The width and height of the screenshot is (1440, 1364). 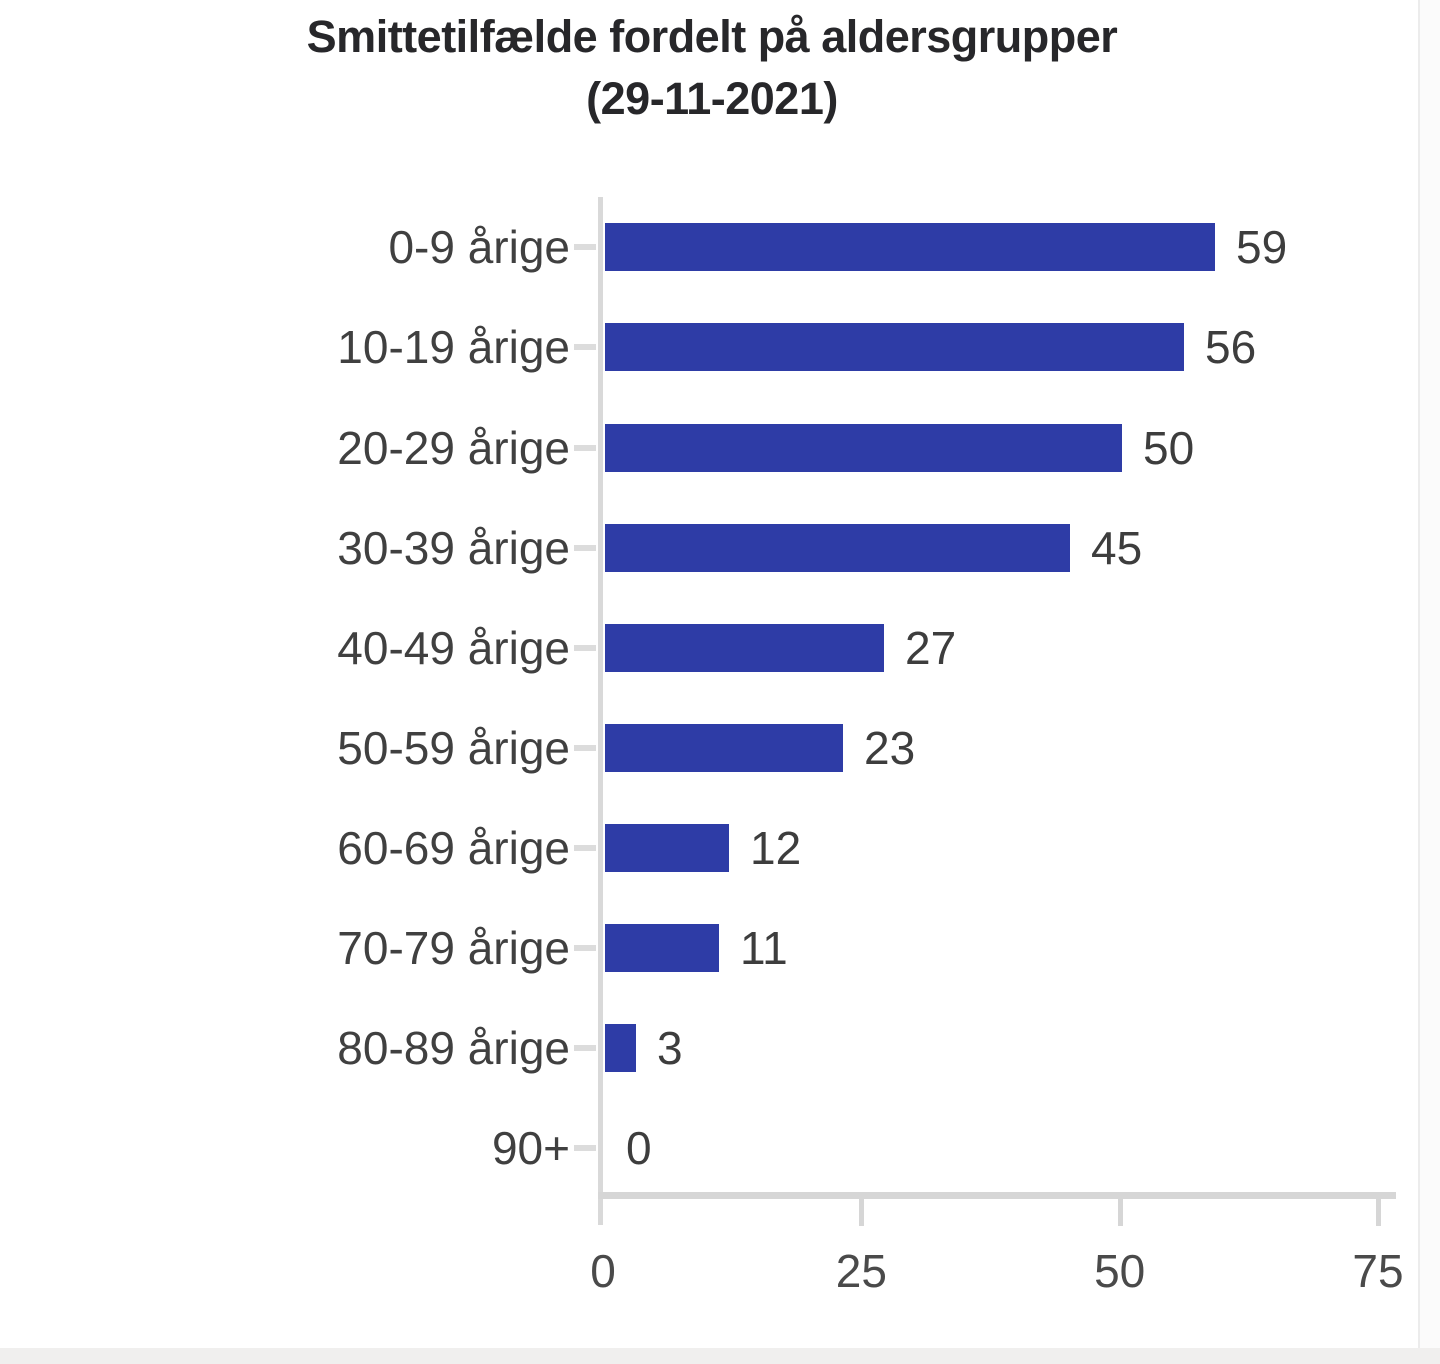 What do you see at coordinates (861, 1271) in the screenshot?
I see `value-axis-tick-label: 25` at bounding box center [861, 1271].